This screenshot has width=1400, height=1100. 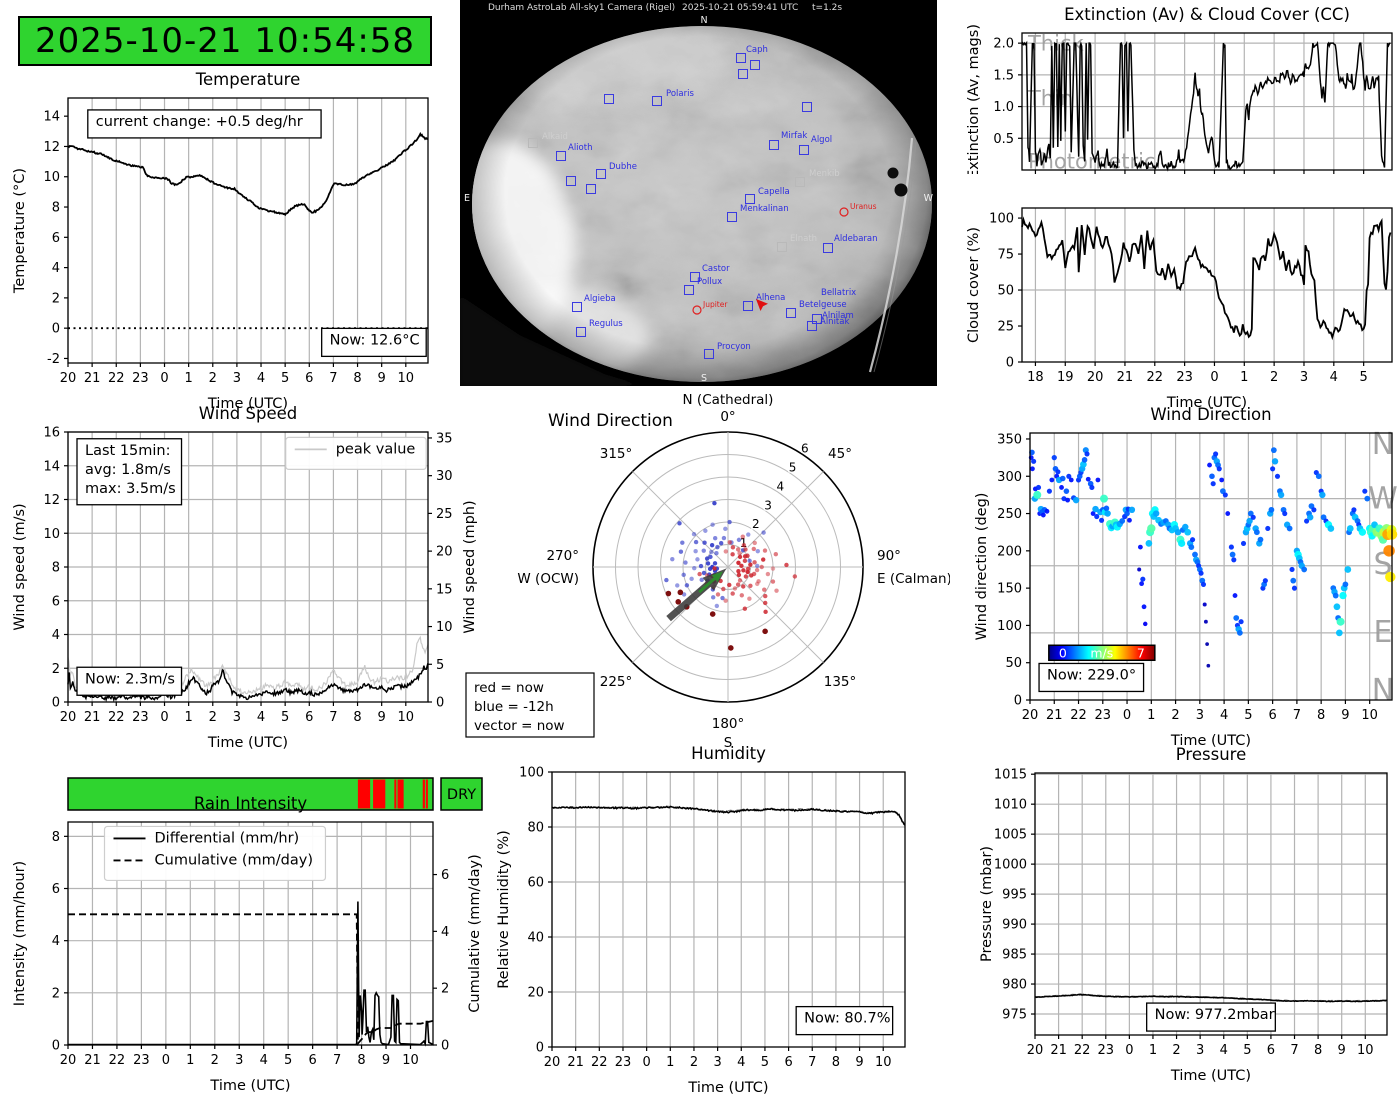 I want to click on y-axis-label: Relative Humidity (%), so click(x=504, y=909).